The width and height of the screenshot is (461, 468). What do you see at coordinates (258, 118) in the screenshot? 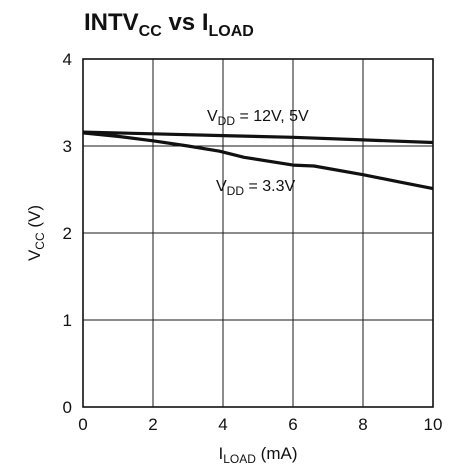
I see `series-label-12v-5v: VDD = 12V, 5V` at bounding box center [258, 118].